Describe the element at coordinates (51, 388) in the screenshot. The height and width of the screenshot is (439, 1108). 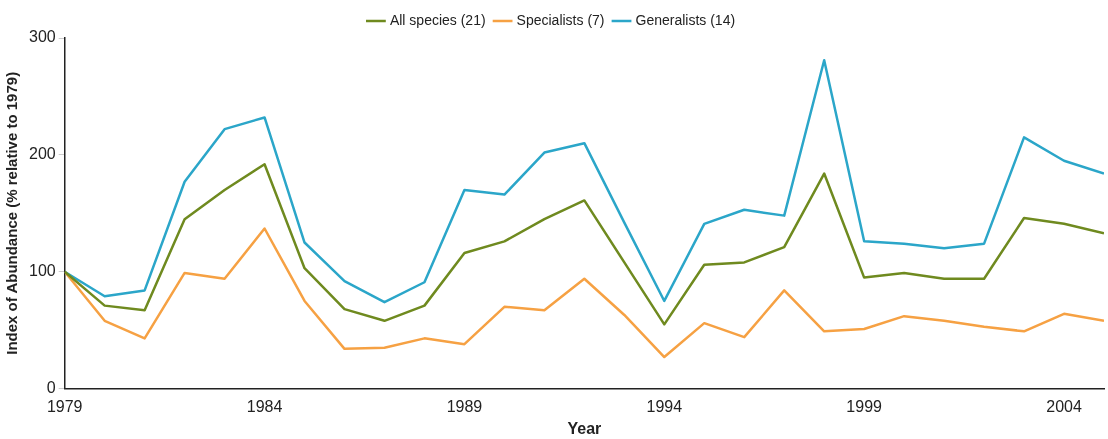
I see `y-tick-label: 0` at that location.